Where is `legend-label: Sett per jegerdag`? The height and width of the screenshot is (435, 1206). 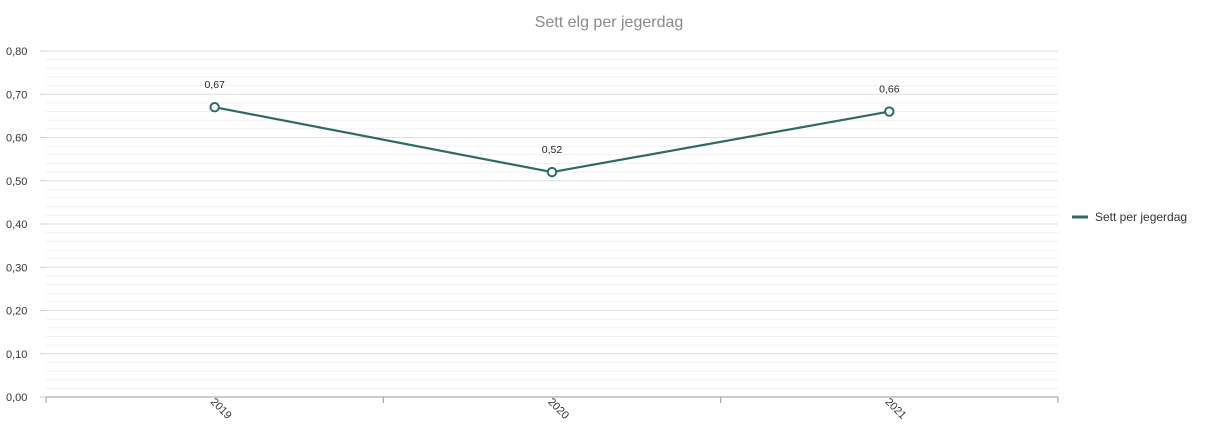
legend-label: Sett per jegerdag is located at coordinates (1141, 217).